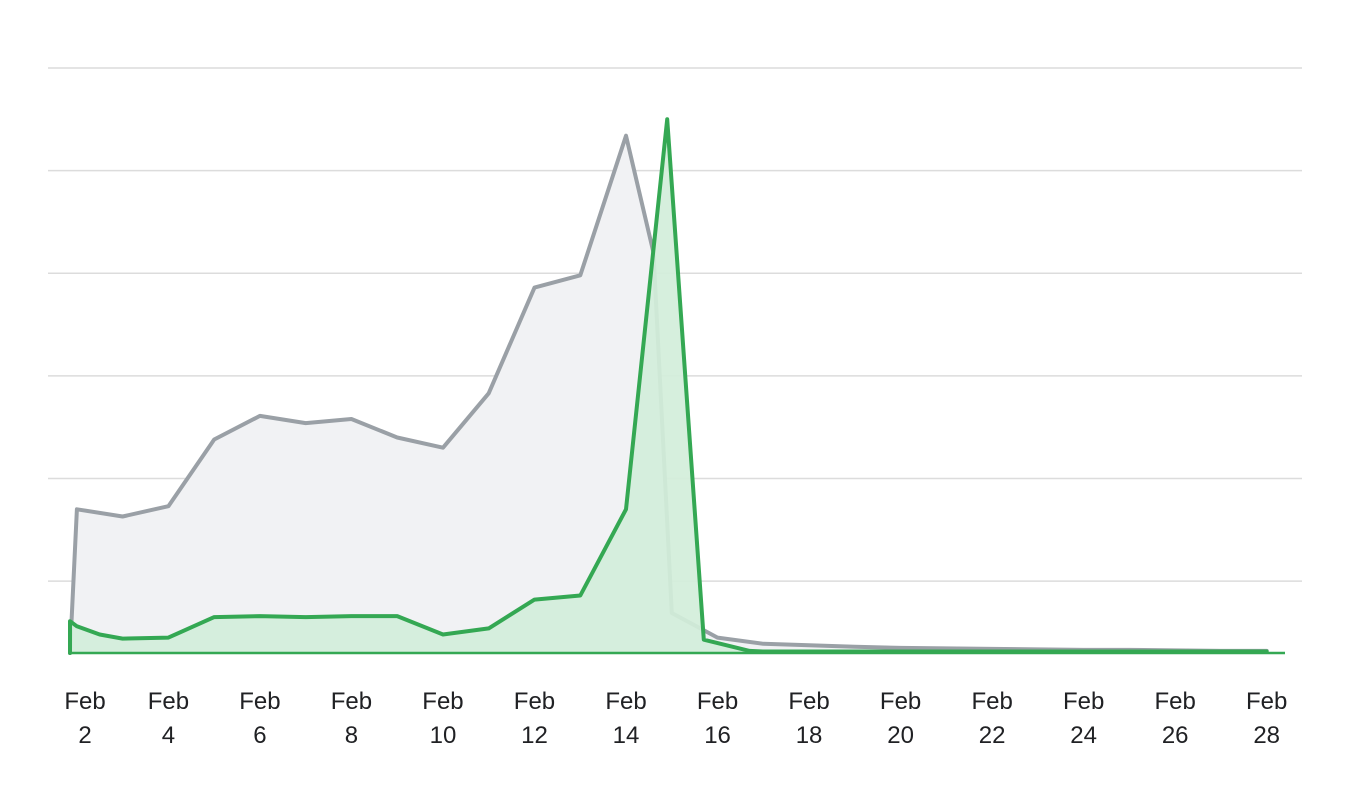 The width and height of the screenshot is (1359, 800). I want to click on x-tick-label-28: Feb 28, so click(1266, 718).